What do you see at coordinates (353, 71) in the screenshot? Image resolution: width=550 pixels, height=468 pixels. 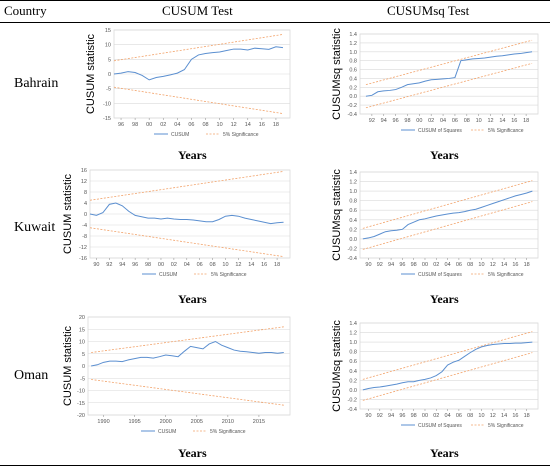 I see `y-tick-label: 0.6` at bounding box center [353, 71].